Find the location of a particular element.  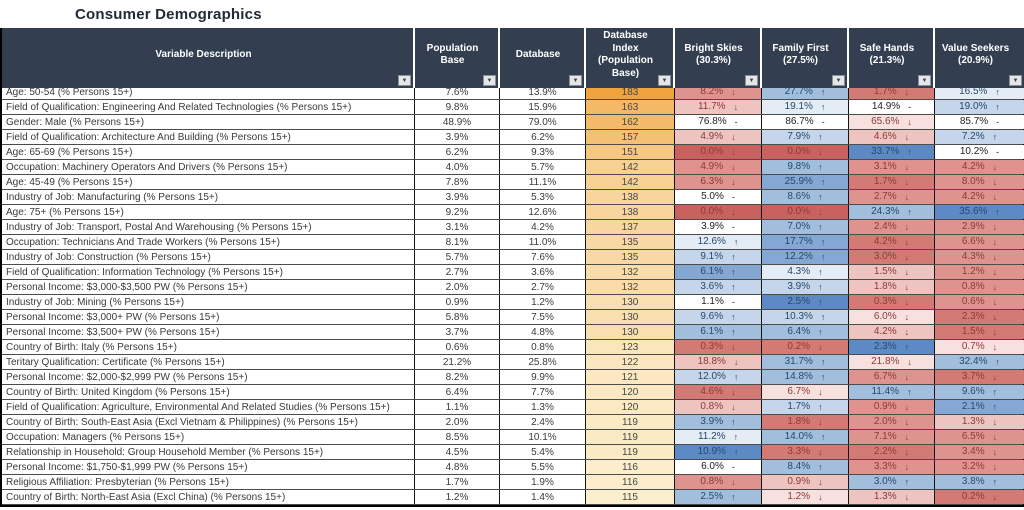

value-seekers-cell: 3.2% ↓ is located at coordinates (979, 467).